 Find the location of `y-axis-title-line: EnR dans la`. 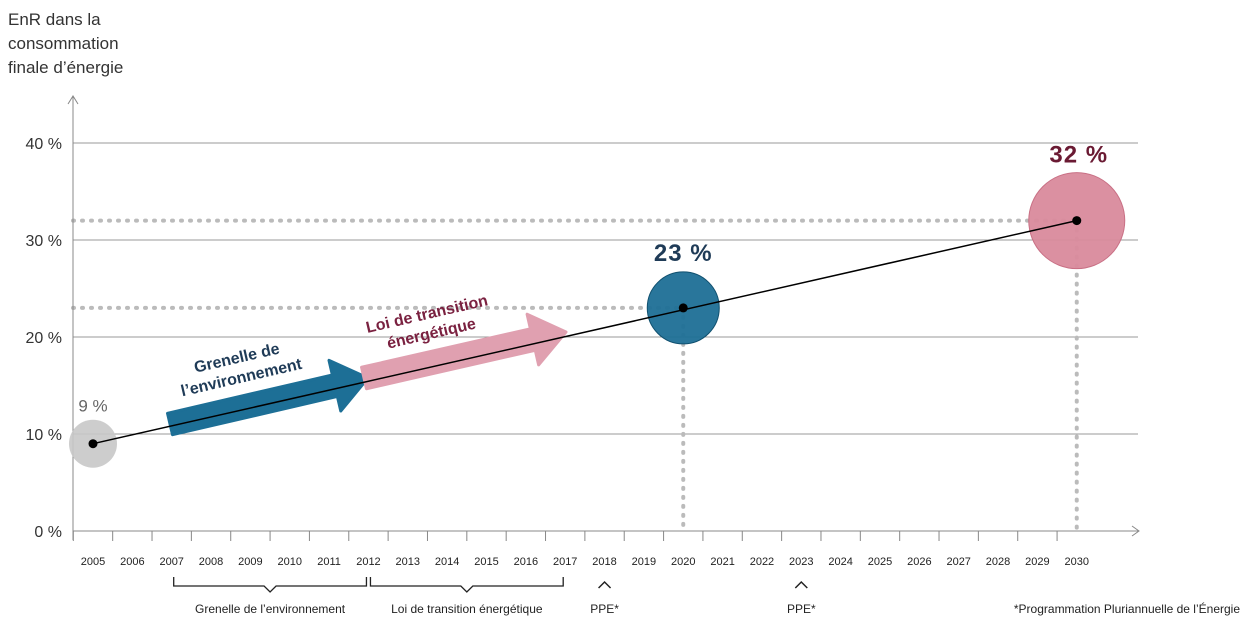

y-axis-title-line: EnR dans la is located at coordinates (54, 19).